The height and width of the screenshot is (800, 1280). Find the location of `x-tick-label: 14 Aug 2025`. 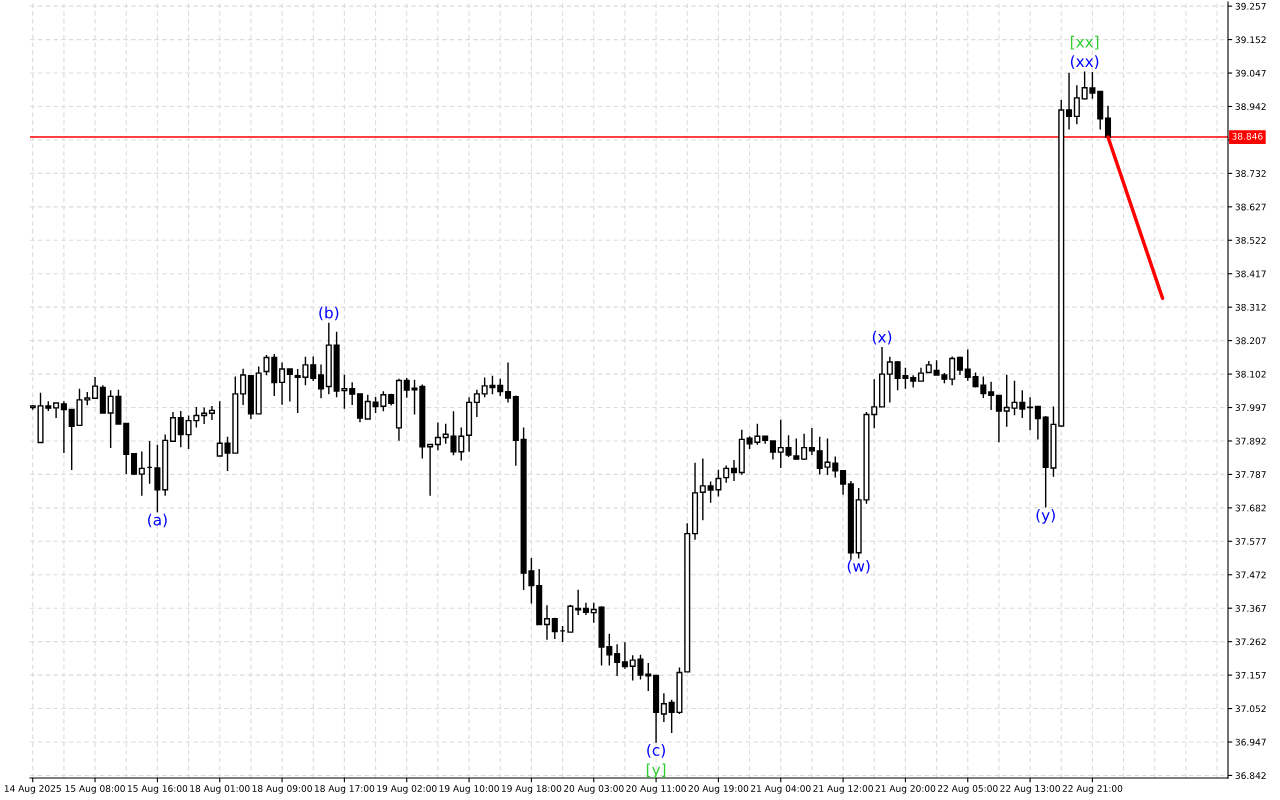

x-tick-label: 14 Aug 2025 is located at coordinates (32, 789).